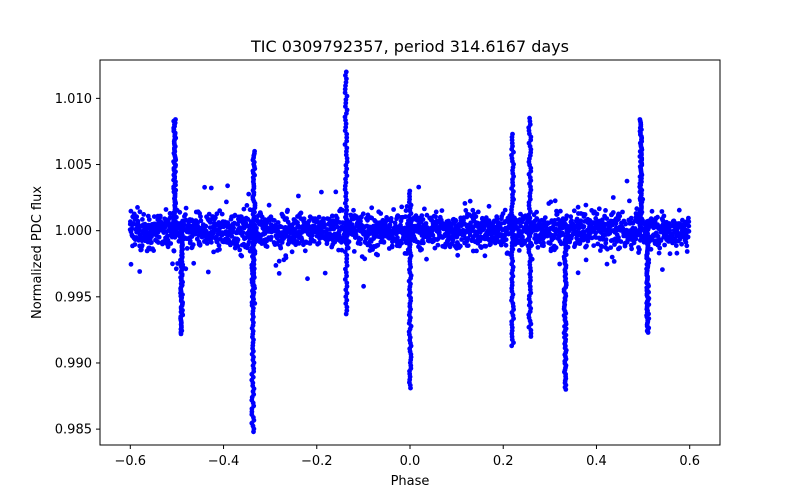 The height and width of the screenshot is (500, 800). I want to click on y-tick-label: 1.005, so click(73, 165).